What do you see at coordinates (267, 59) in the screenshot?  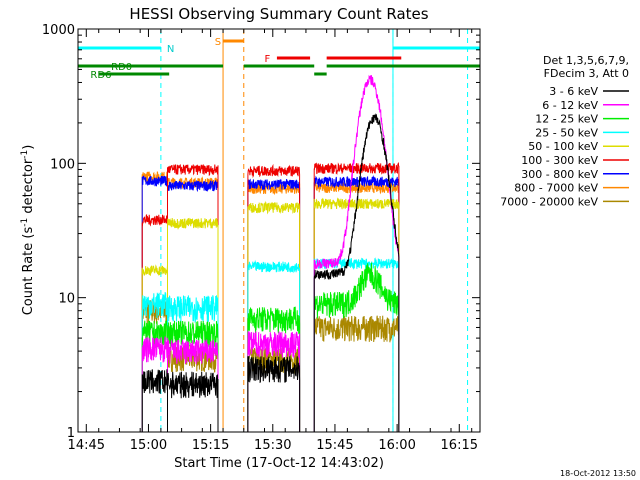 I see `flare-flag-label: F` at bounding box center [267, 59].